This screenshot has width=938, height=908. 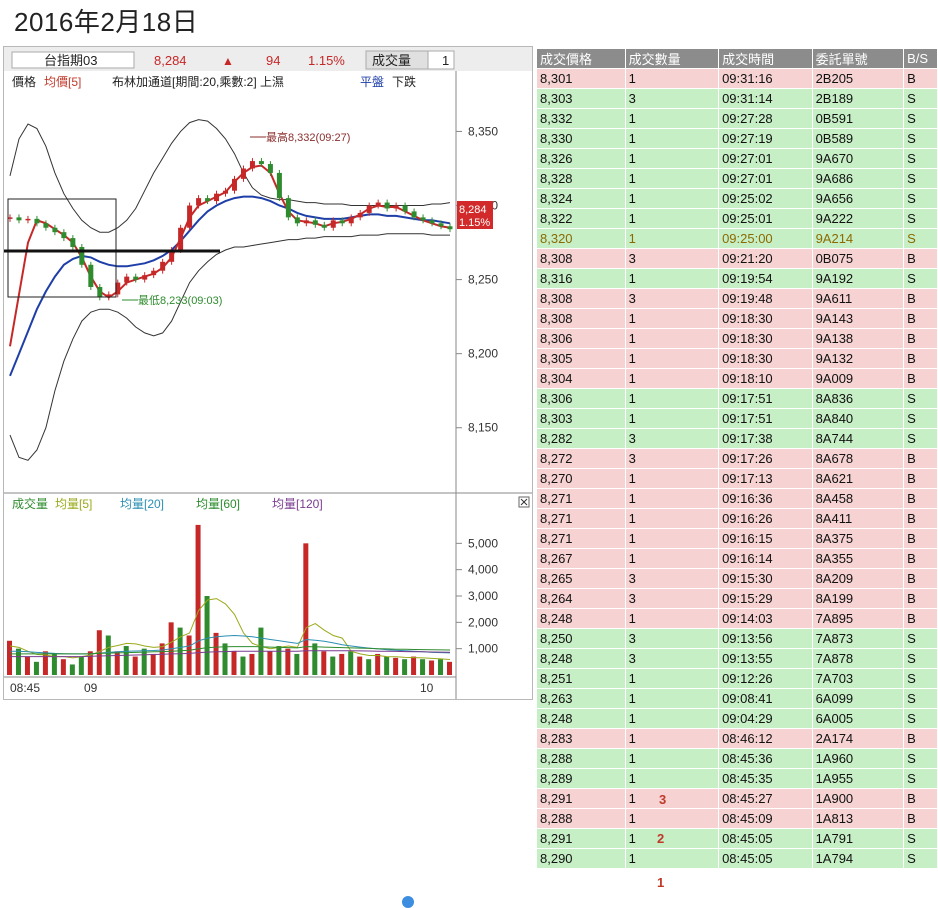 What do you see at coordinates (737, 598) in the screenshot?
I see `tick-row: 8,264 3 09:15:29 8A199 B` at bounding box center [737, 598].